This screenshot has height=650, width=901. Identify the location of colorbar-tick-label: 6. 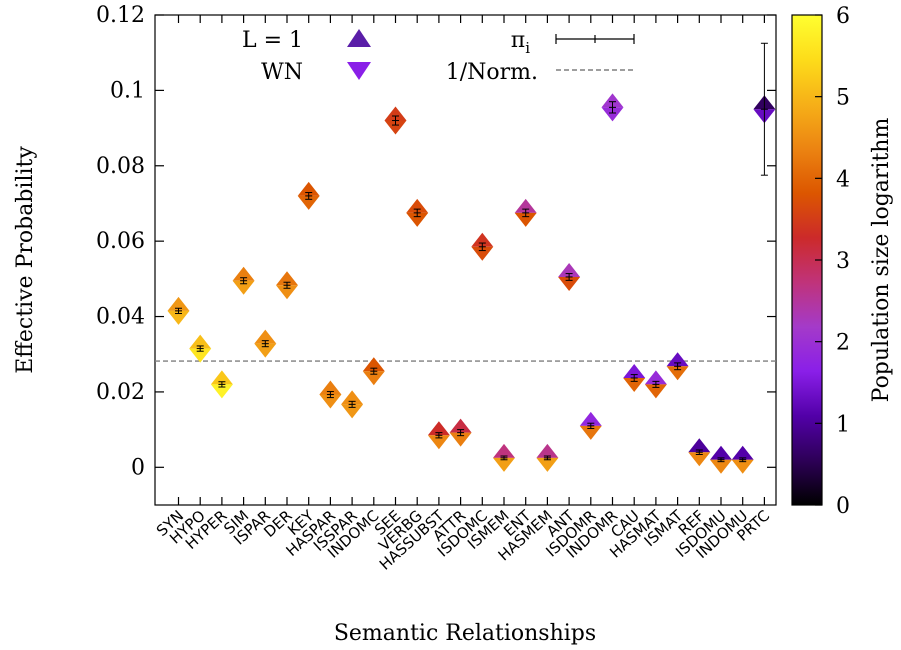
(843, 16).